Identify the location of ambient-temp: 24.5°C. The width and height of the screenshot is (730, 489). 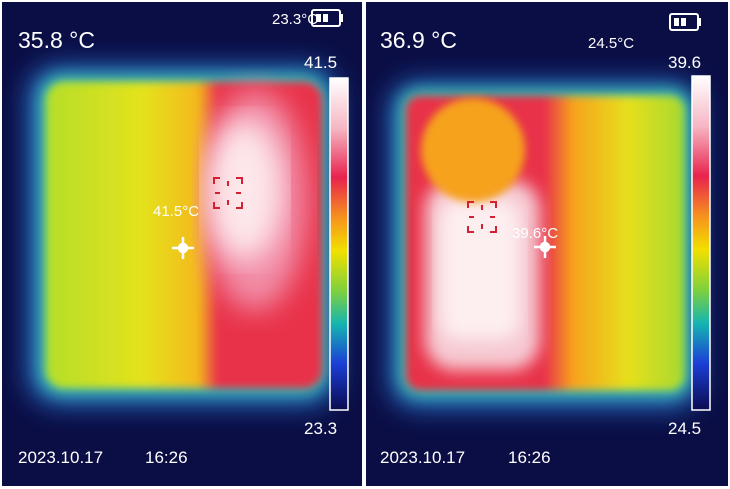
(611, 43).